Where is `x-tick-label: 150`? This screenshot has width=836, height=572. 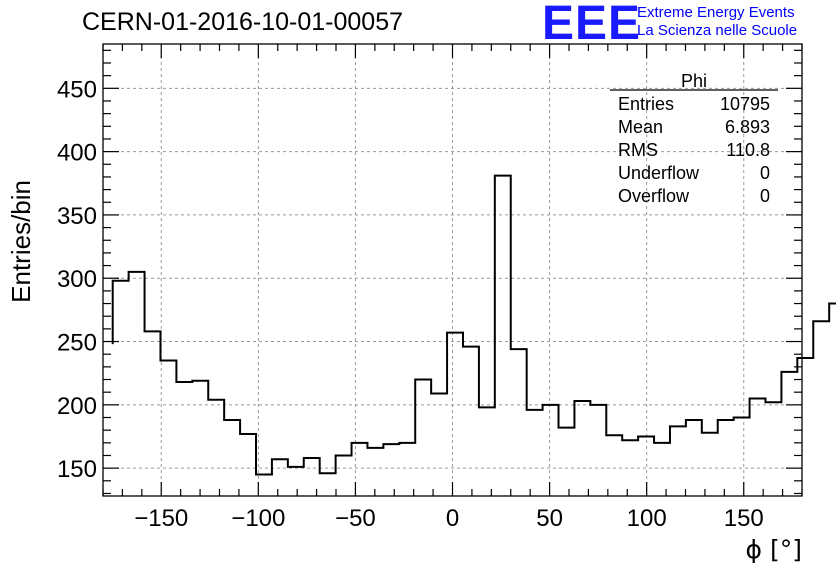 x-tick-label: 150 is located at coordinates (744, 518).